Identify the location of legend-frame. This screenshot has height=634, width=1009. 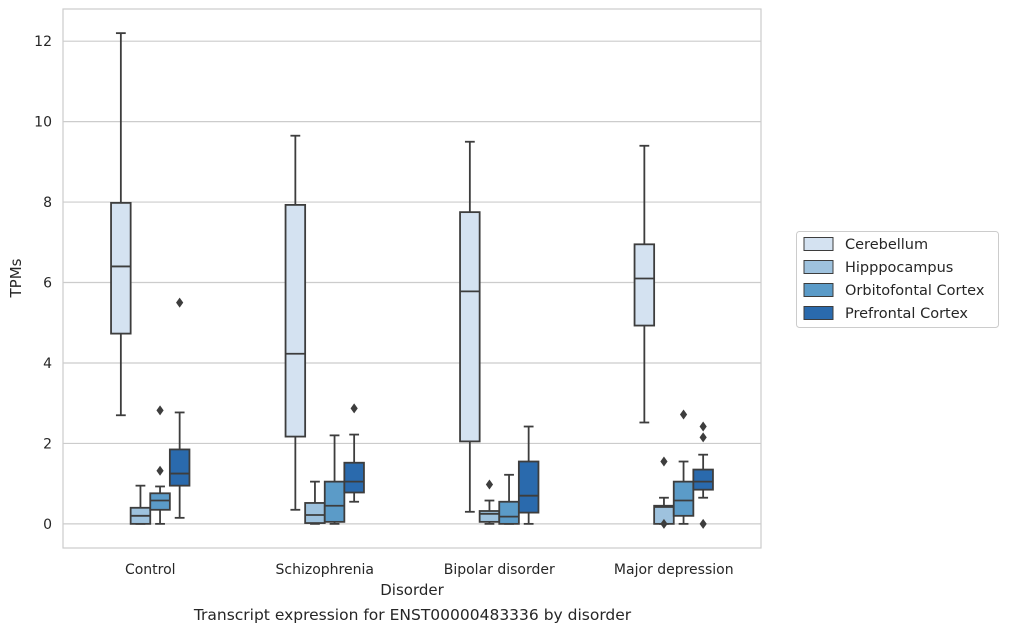
(897, 279).